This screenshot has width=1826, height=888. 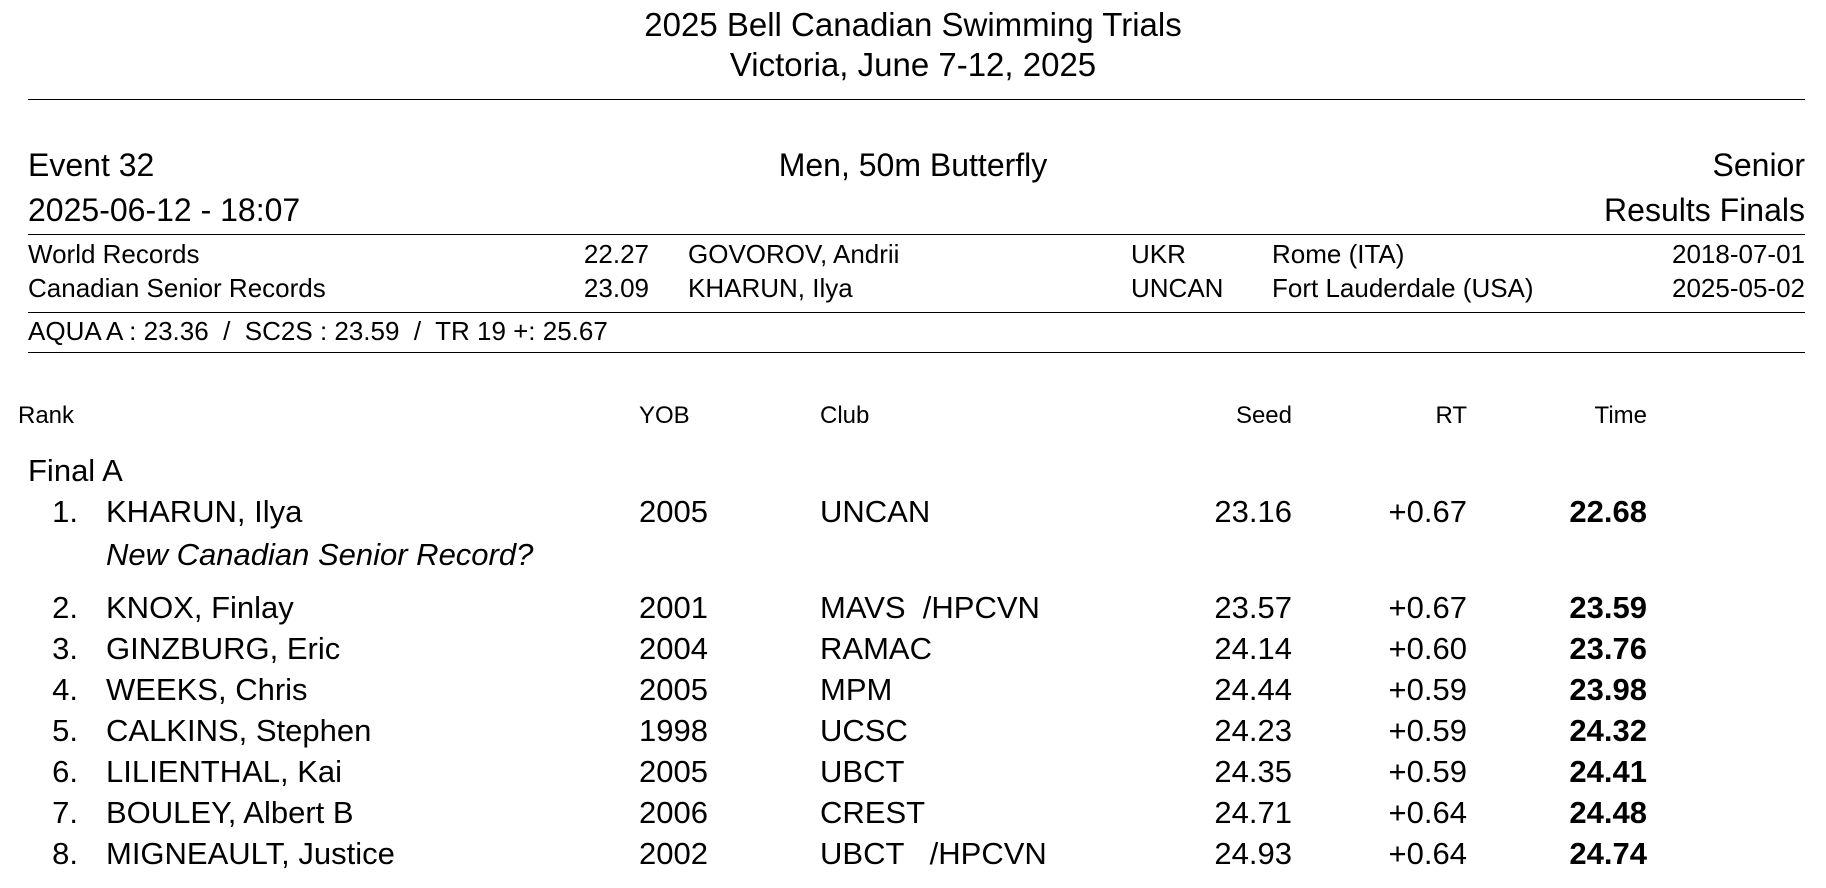 I want to click on result-rank: 2., so click(x=65, y=607).